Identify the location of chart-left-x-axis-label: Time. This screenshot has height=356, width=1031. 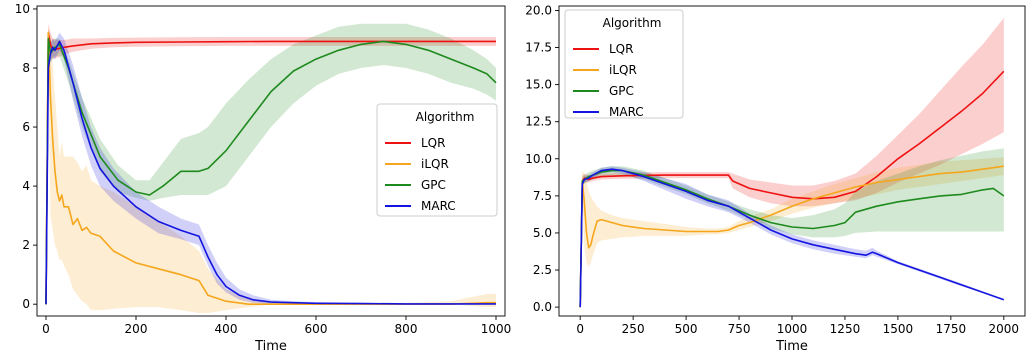
(270, 346).